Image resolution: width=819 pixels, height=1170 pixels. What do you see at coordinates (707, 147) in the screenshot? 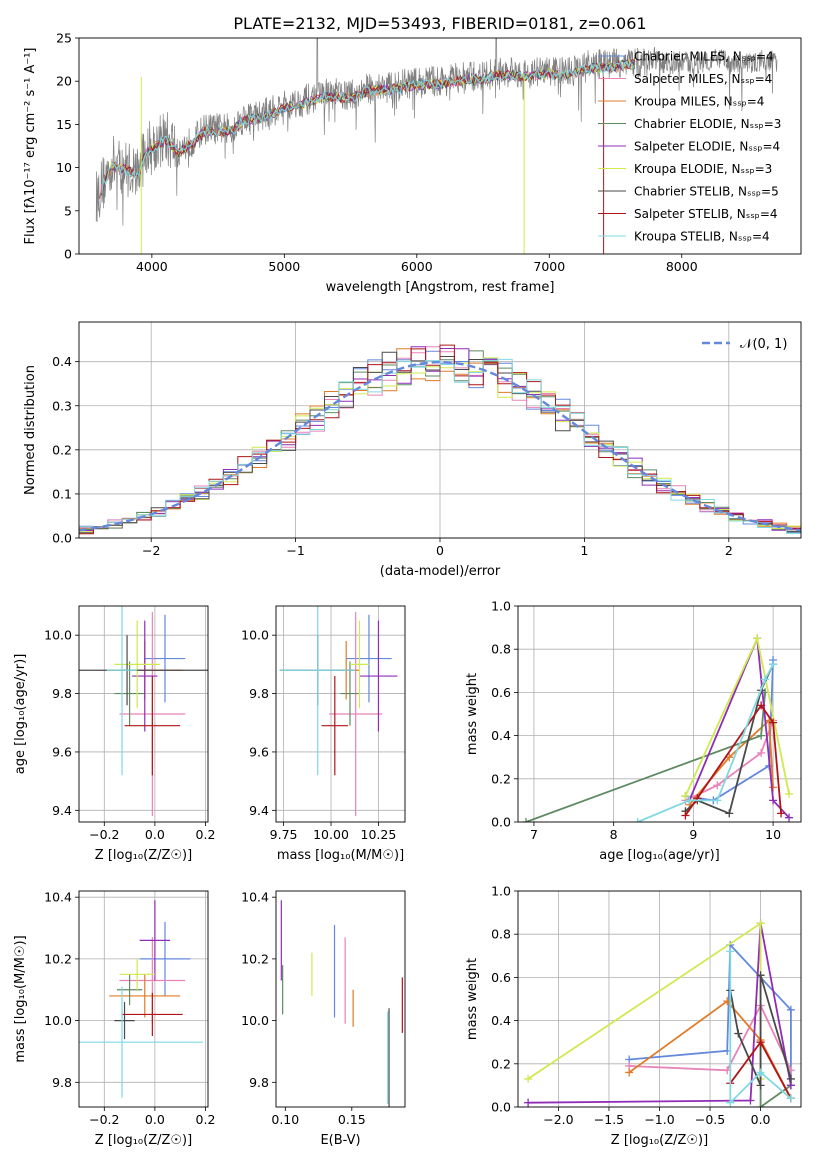
I see `legend-label: Salpeter ELODIE, Nₛₛₚ=4` at bounding box center [707, 147].